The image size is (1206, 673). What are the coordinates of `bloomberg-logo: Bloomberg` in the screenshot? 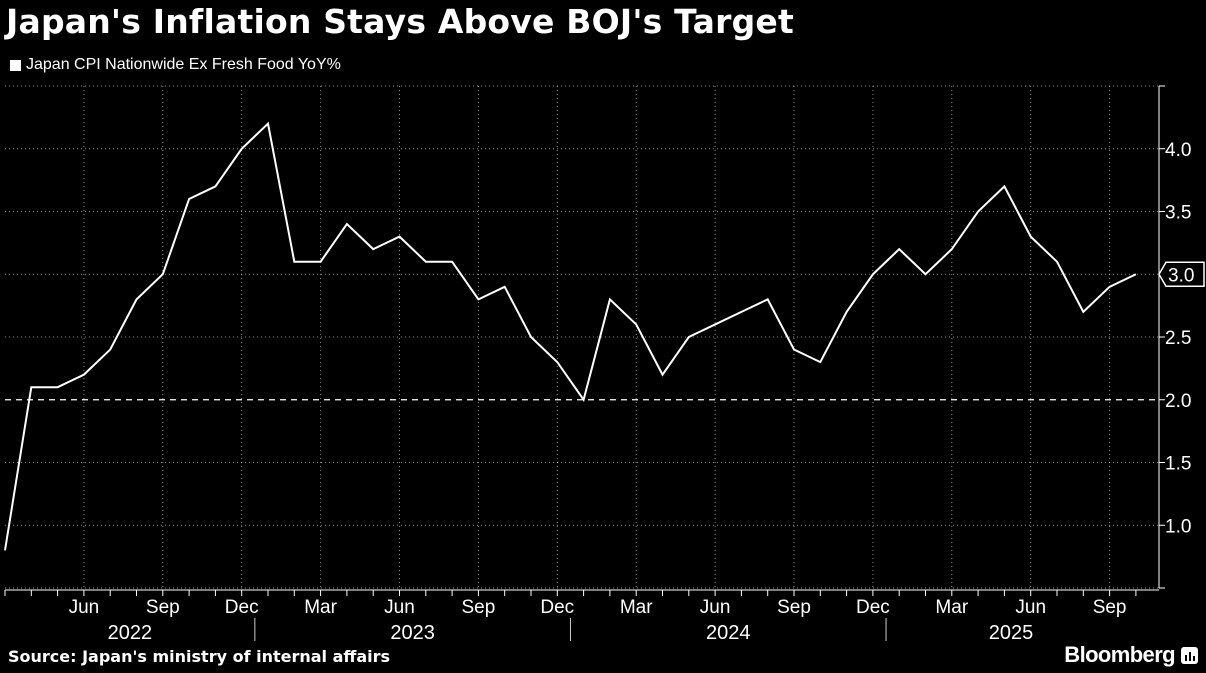 It's located at (1131, 655).